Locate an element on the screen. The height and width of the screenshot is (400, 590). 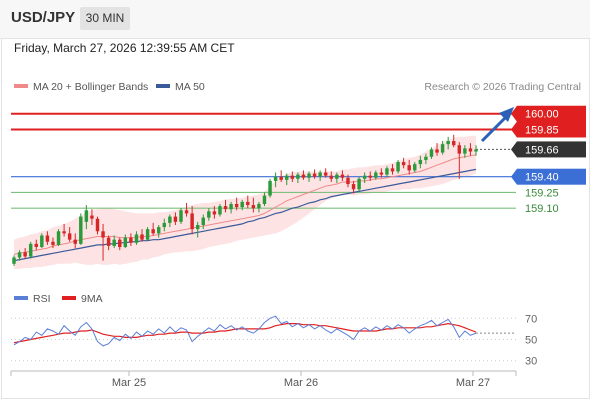
copyright-label: Research © 2026 Trading Central is located at coordinates (502, 87).